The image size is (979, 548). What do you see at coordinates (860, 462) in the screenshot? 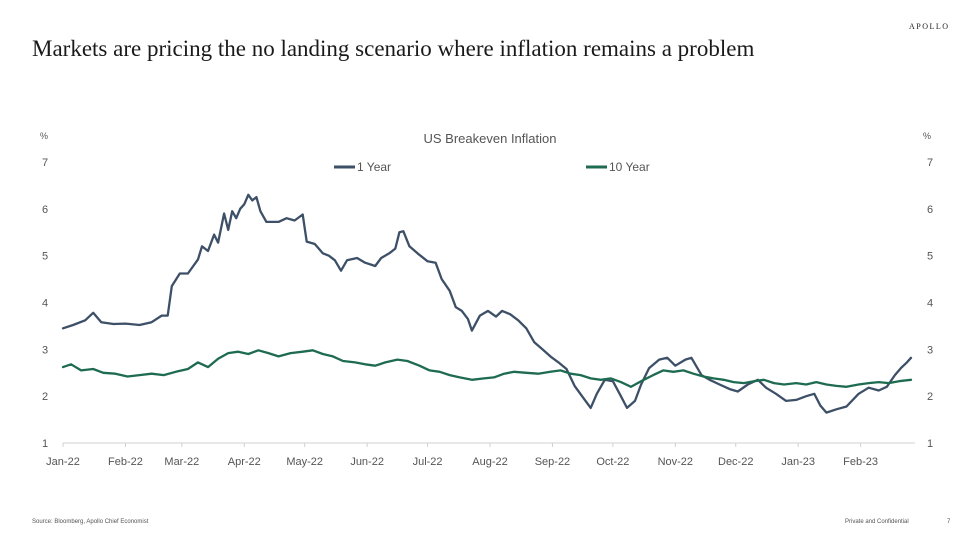
I see `x-tick-label: Feb-23` at bounding box center [860, 462].